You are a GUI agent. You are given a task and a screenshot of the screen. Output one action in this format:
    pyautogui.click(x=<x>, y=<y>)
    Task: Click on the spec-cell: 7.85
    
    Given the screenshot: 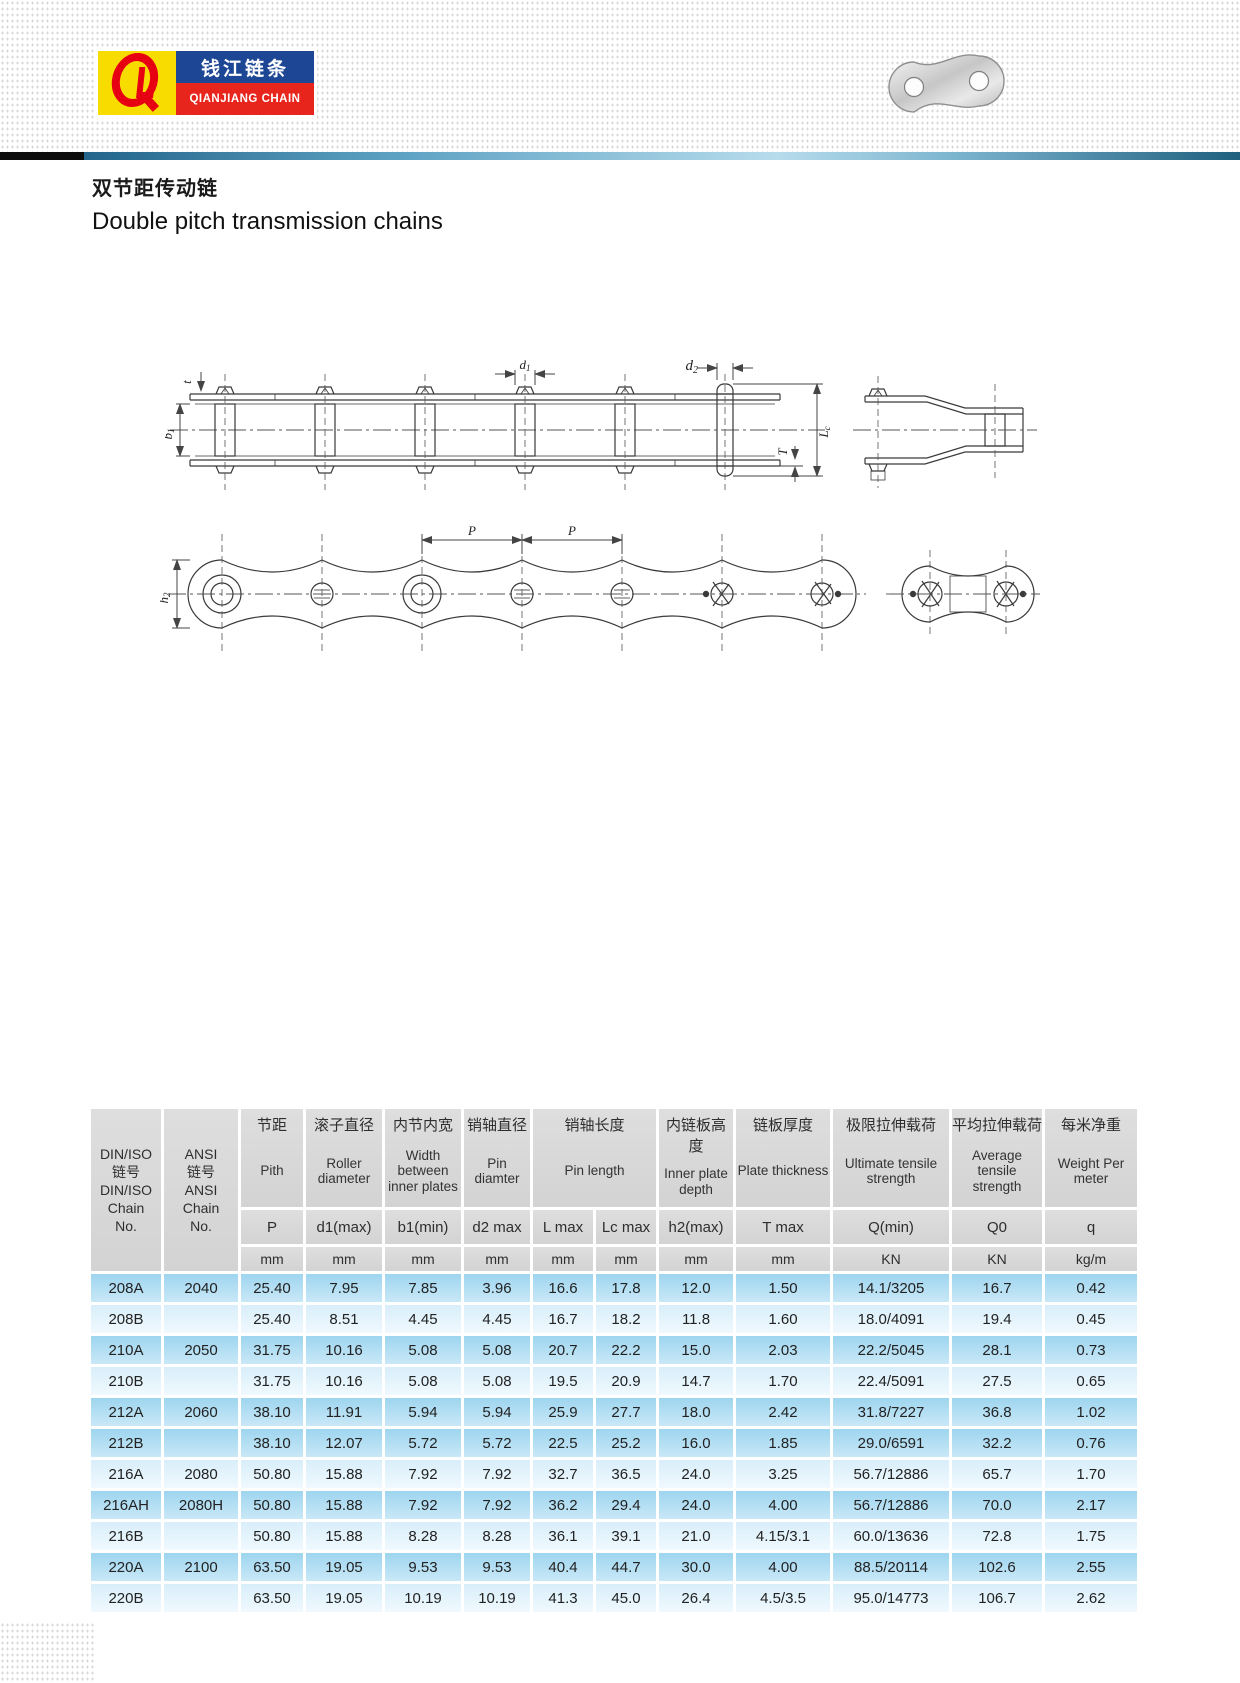 What is the action you would take?
    pyautogui.click(x=423, y=1288)
    